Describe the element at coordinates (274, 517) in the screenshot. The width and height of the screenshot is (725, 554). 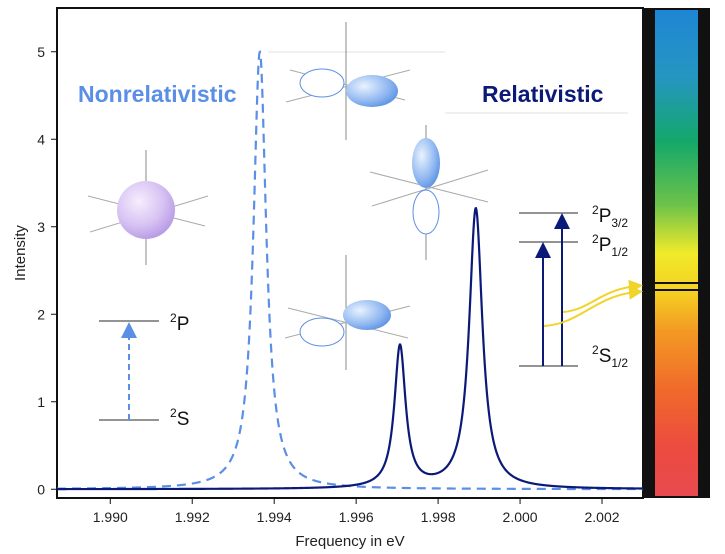
I see `x-tick-label: 1.994` at that location.